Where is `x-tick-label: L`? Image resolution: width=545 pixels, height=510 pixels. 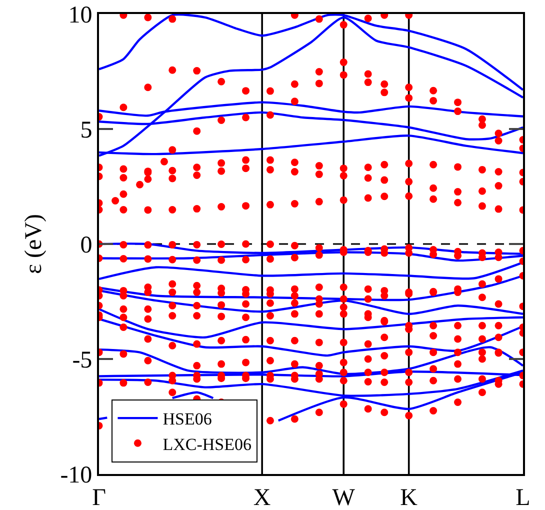 x-tick-label: L is located at coordinates (523, 497).